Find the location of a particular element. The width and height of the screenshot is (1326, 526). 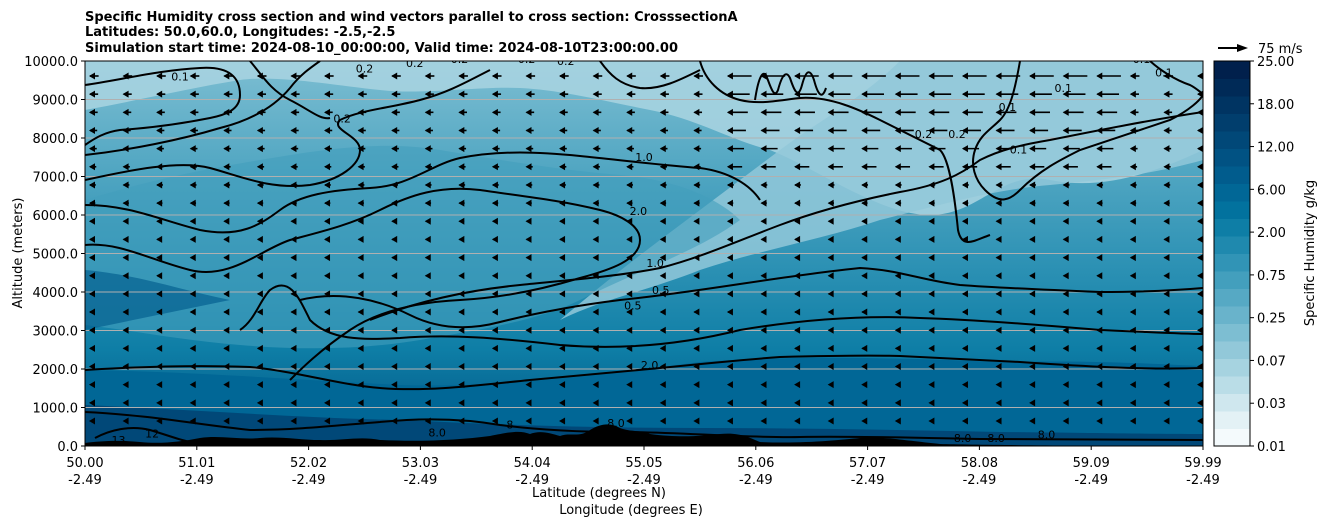

contour-label: 8.0 is located at coordinates (963, 438).